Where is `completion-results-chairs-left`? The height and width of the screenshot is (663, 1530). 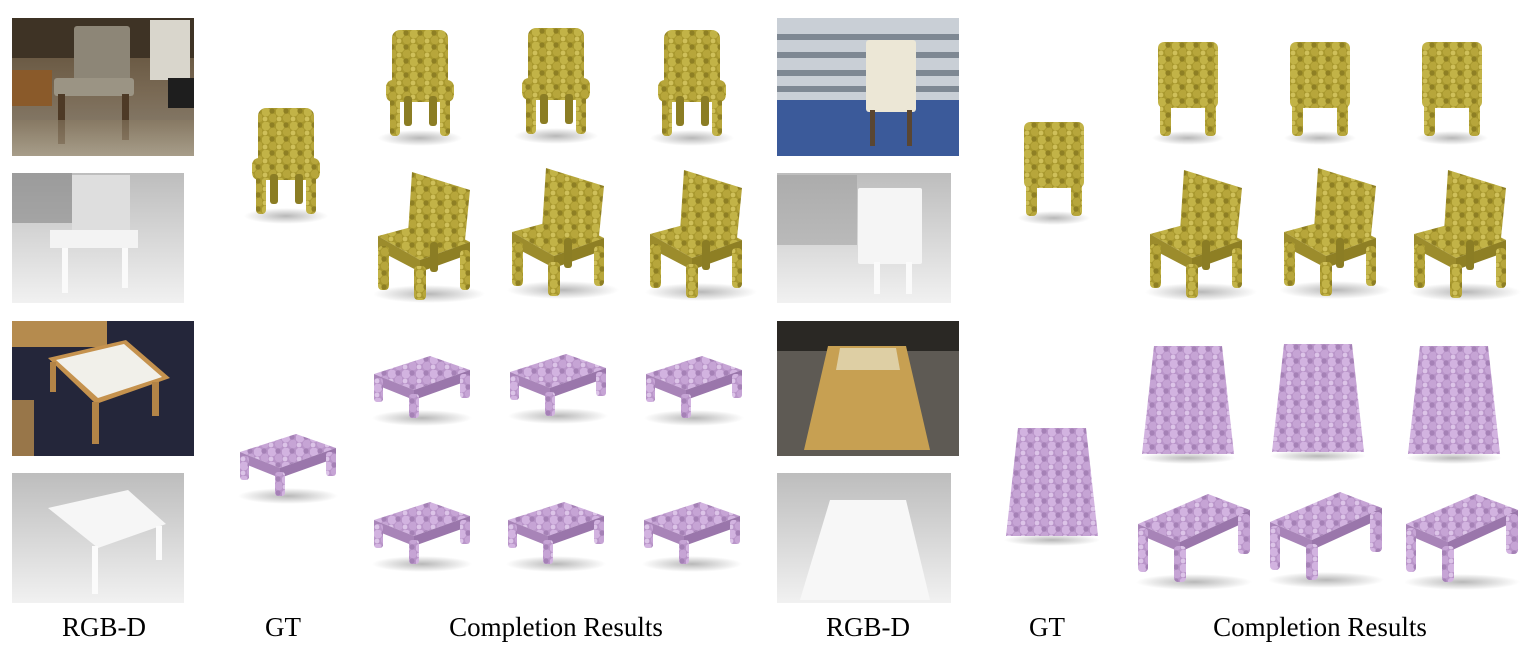 completion-results-chairs-left is located at coordinates (565, 165).